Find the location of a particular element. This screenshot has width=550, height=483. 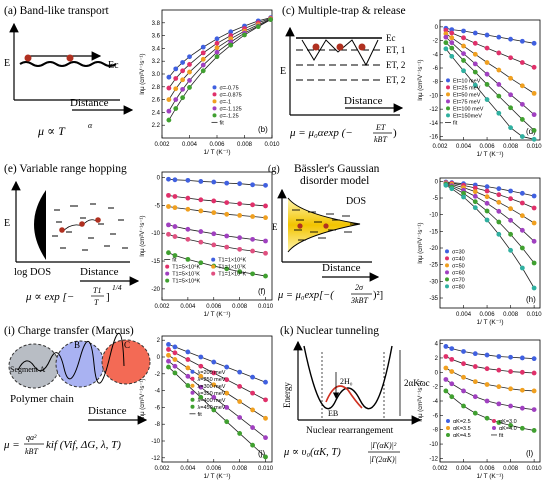

x-axis-label: 1/ T (K⁻¹) is located at coordinates (216, 476).